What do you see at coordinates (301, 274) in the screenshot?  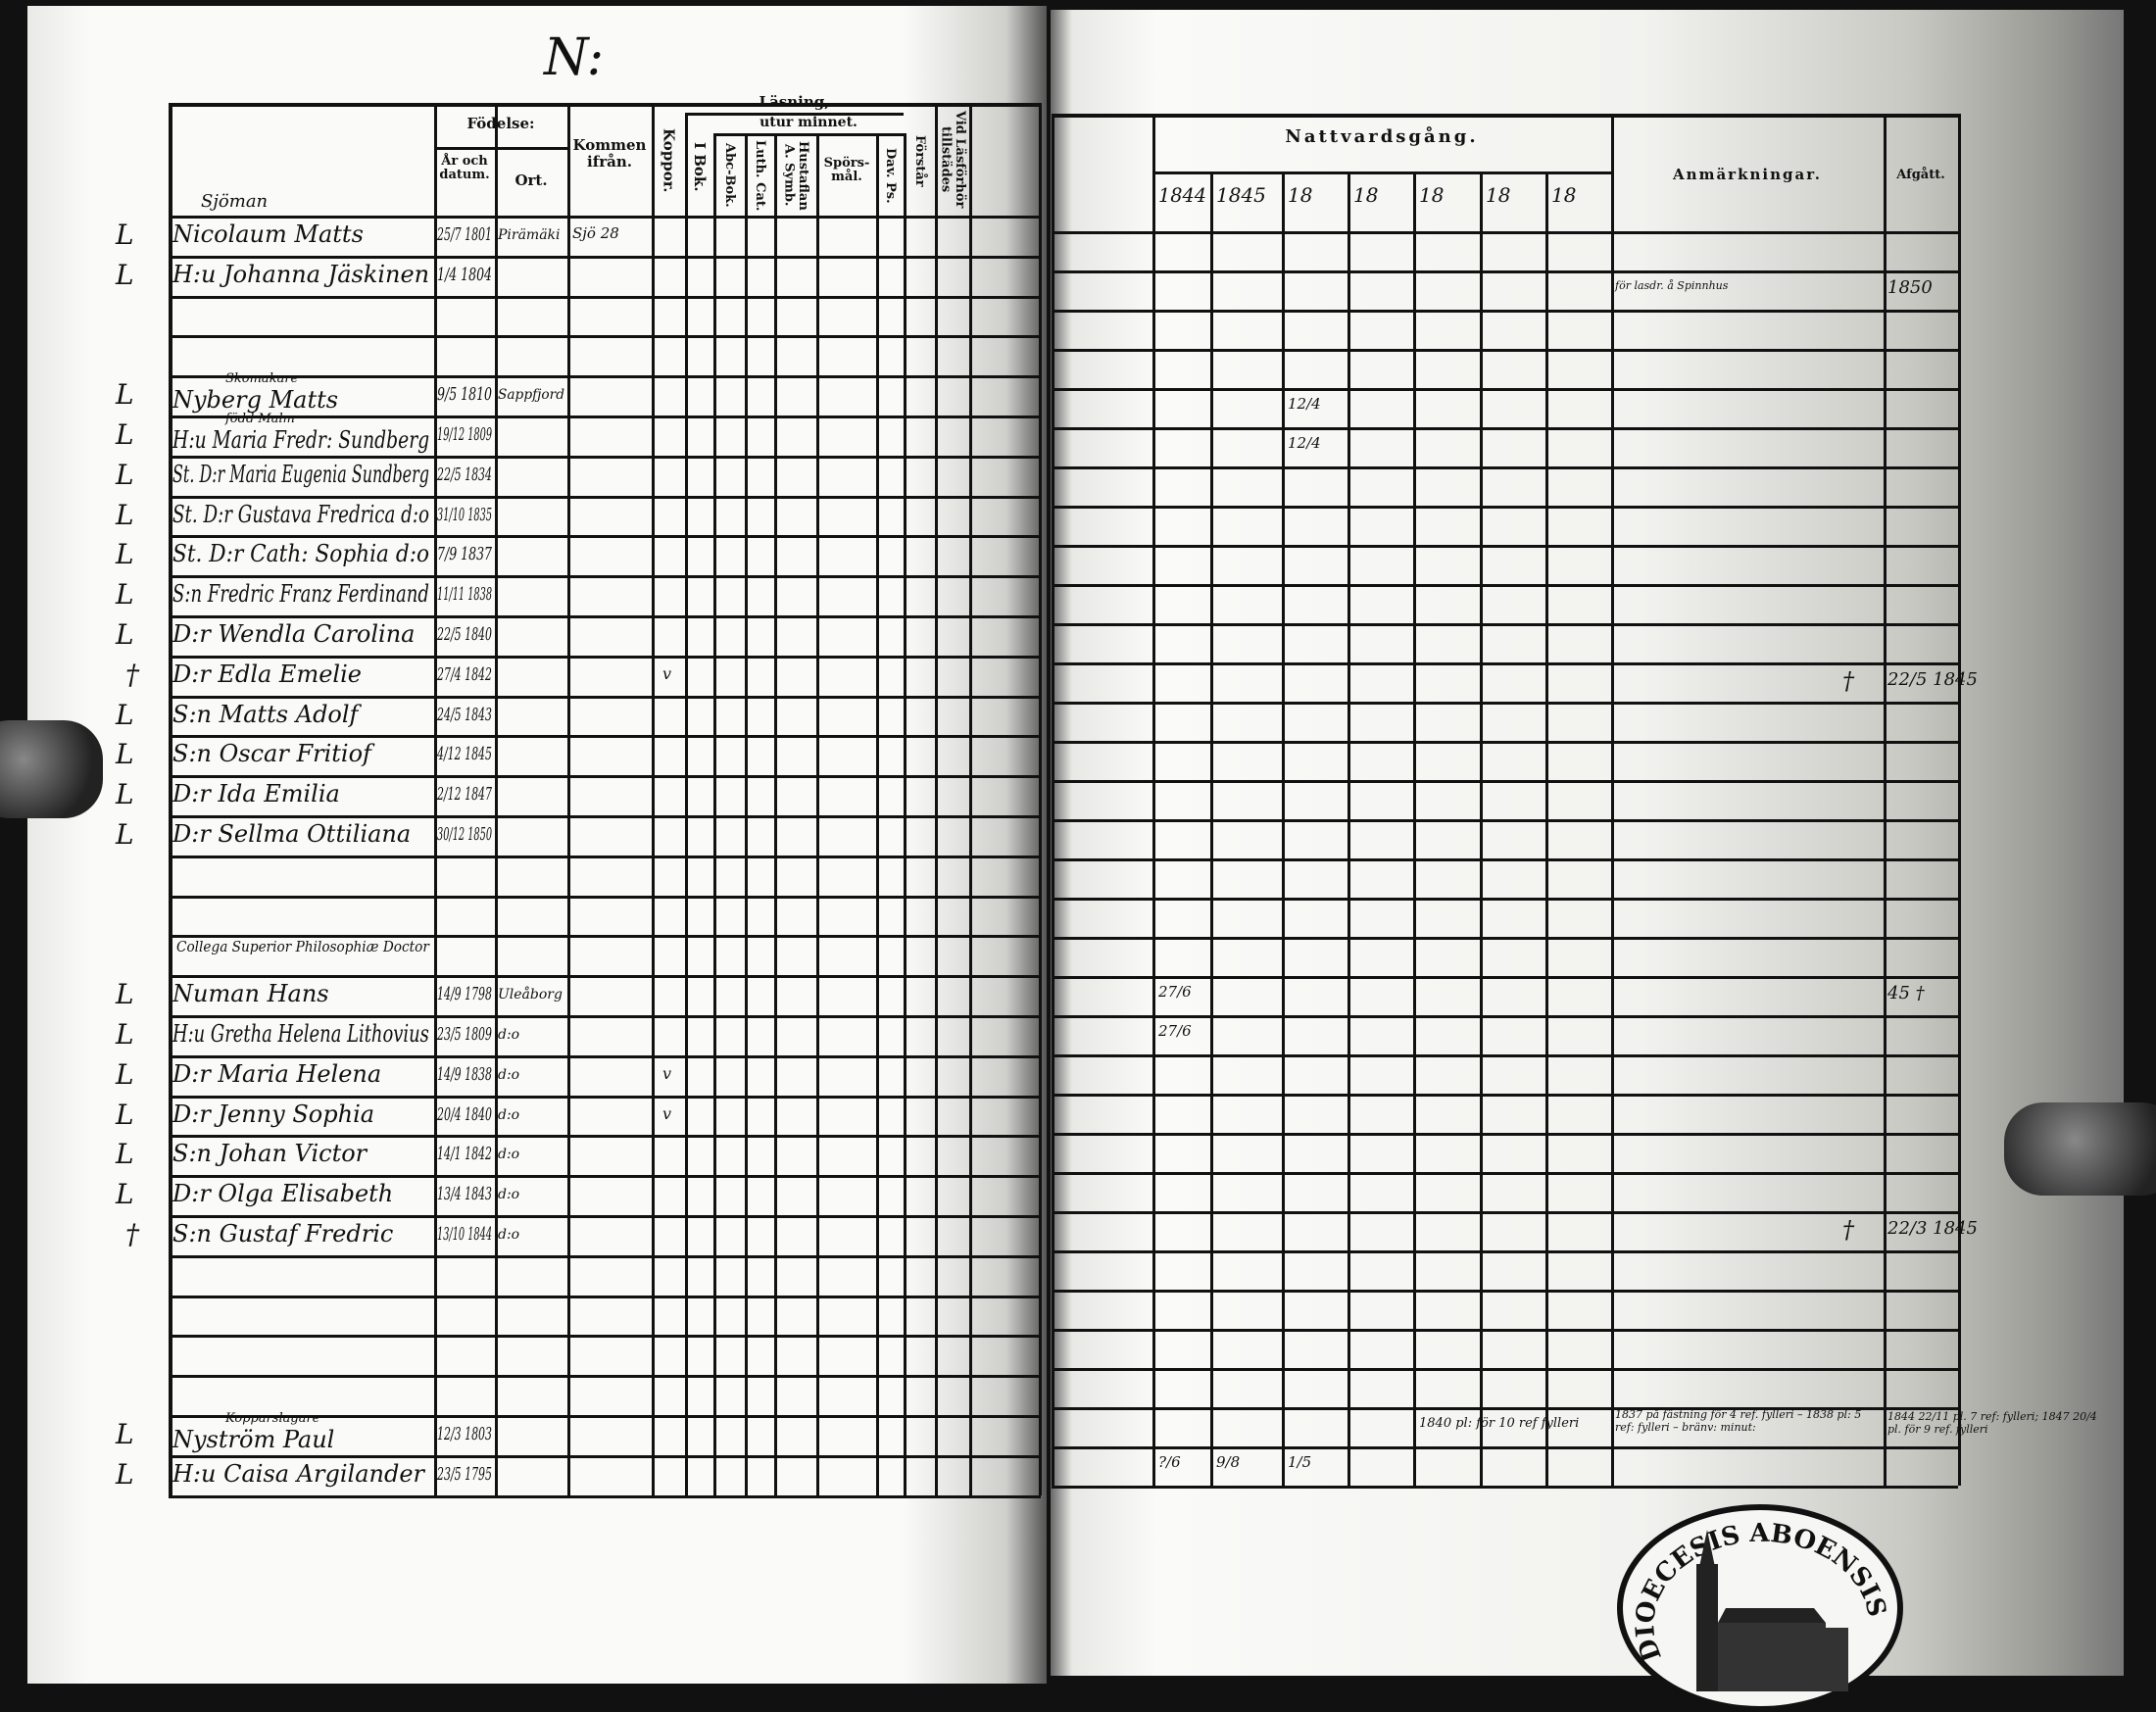 I see `person-name: H:u Johanna Jäskinen` at bounding box center [301, 274].